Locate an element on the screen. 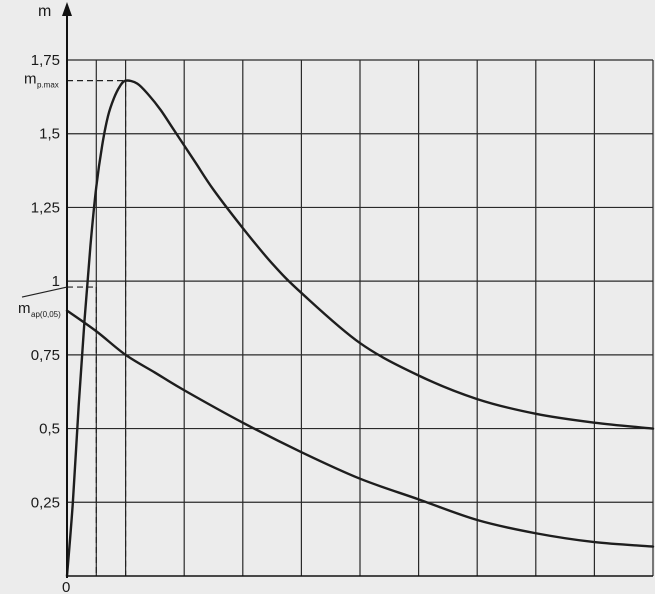 This screenshot has width=655, height=594. annotation-mpmax-subscript: p.max is located at coordinates (48, 85).